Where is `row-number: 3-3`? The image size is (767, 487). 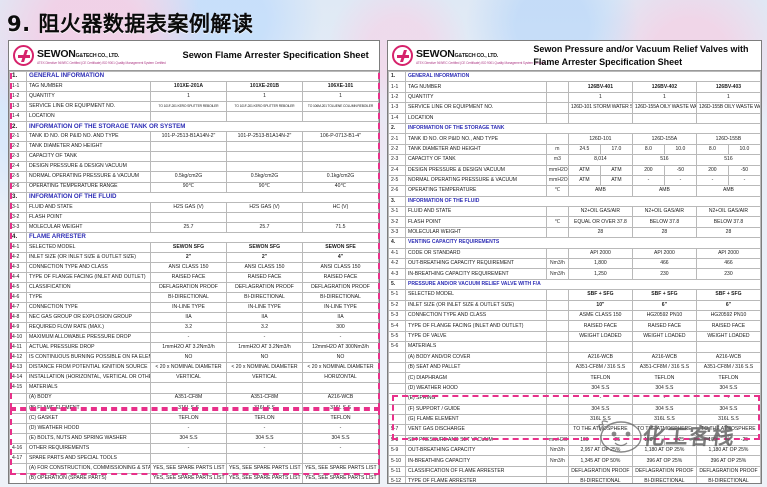
row-number: 3-3 is located at coordinates (397, 232).